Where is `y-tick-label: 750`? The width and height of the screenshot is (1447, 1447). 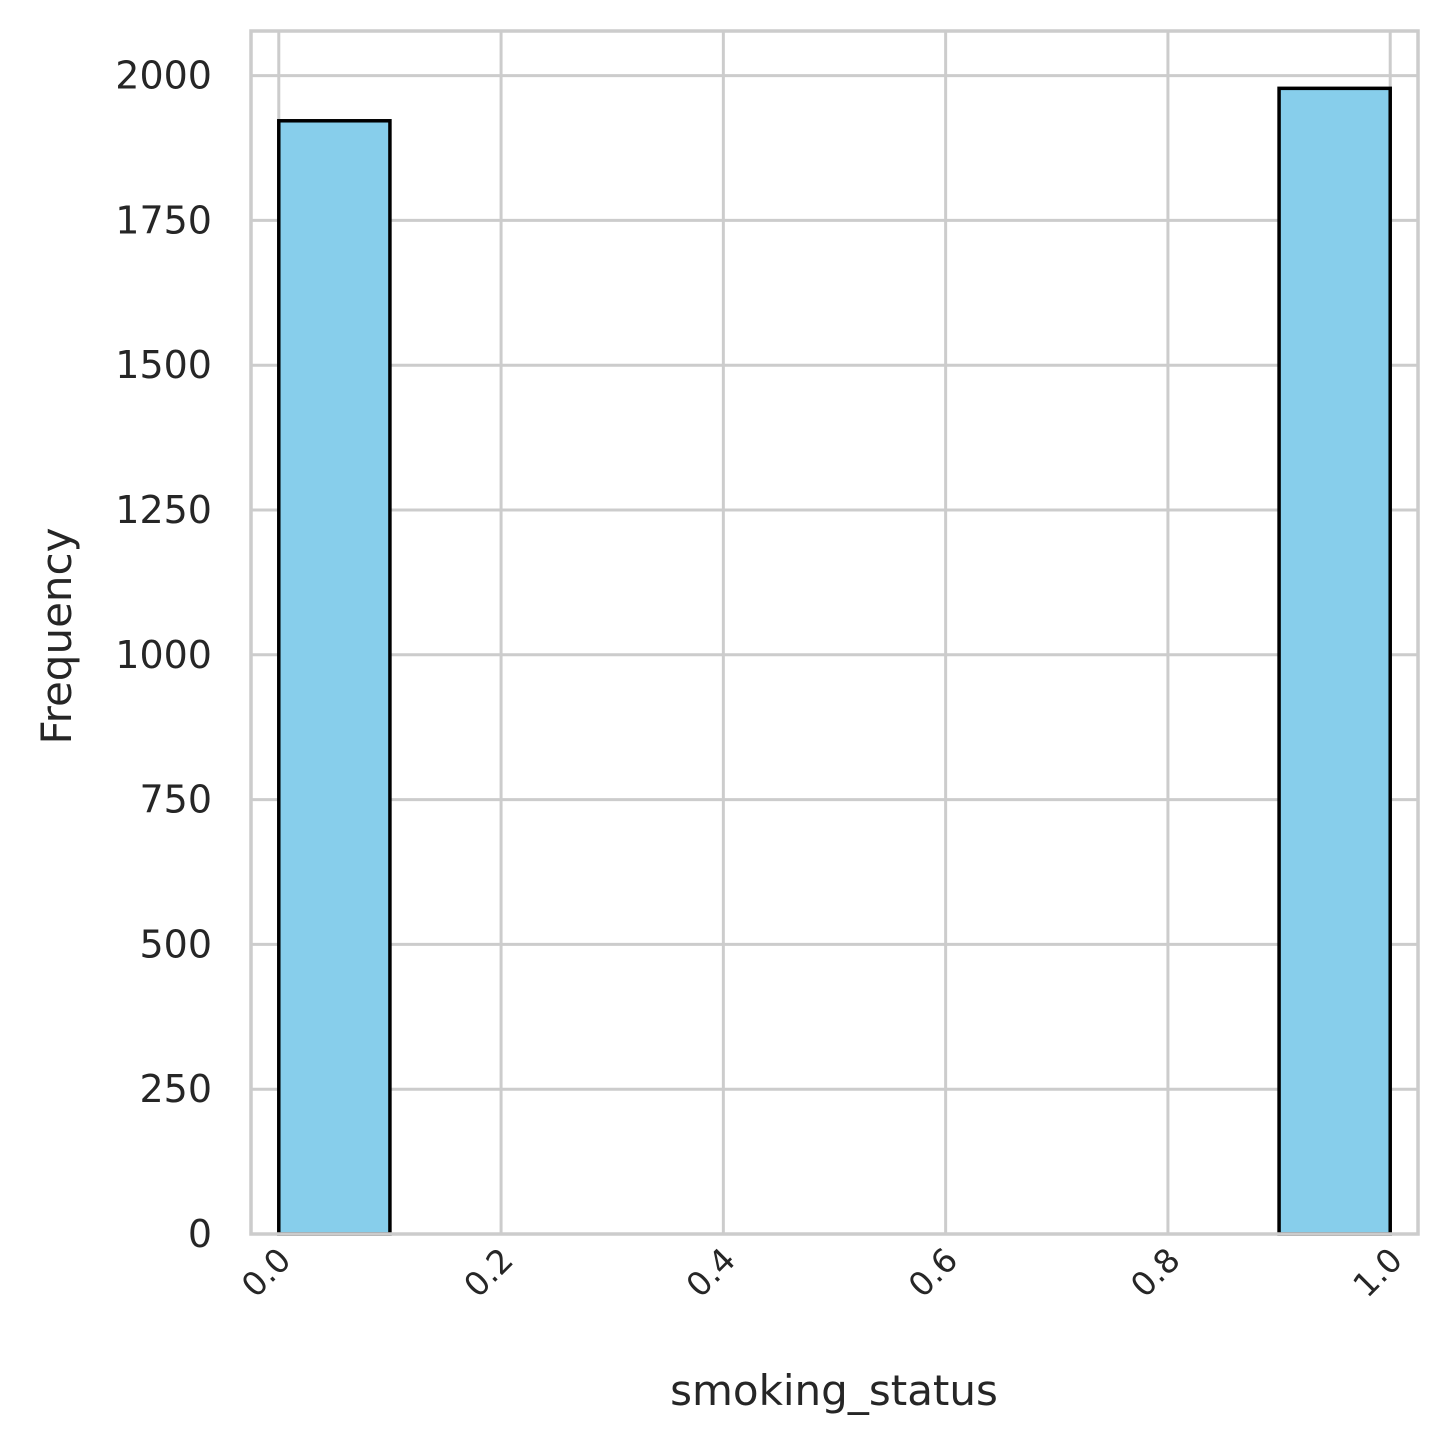
y-tick-label: 750 is located at coordinates (175, 800).